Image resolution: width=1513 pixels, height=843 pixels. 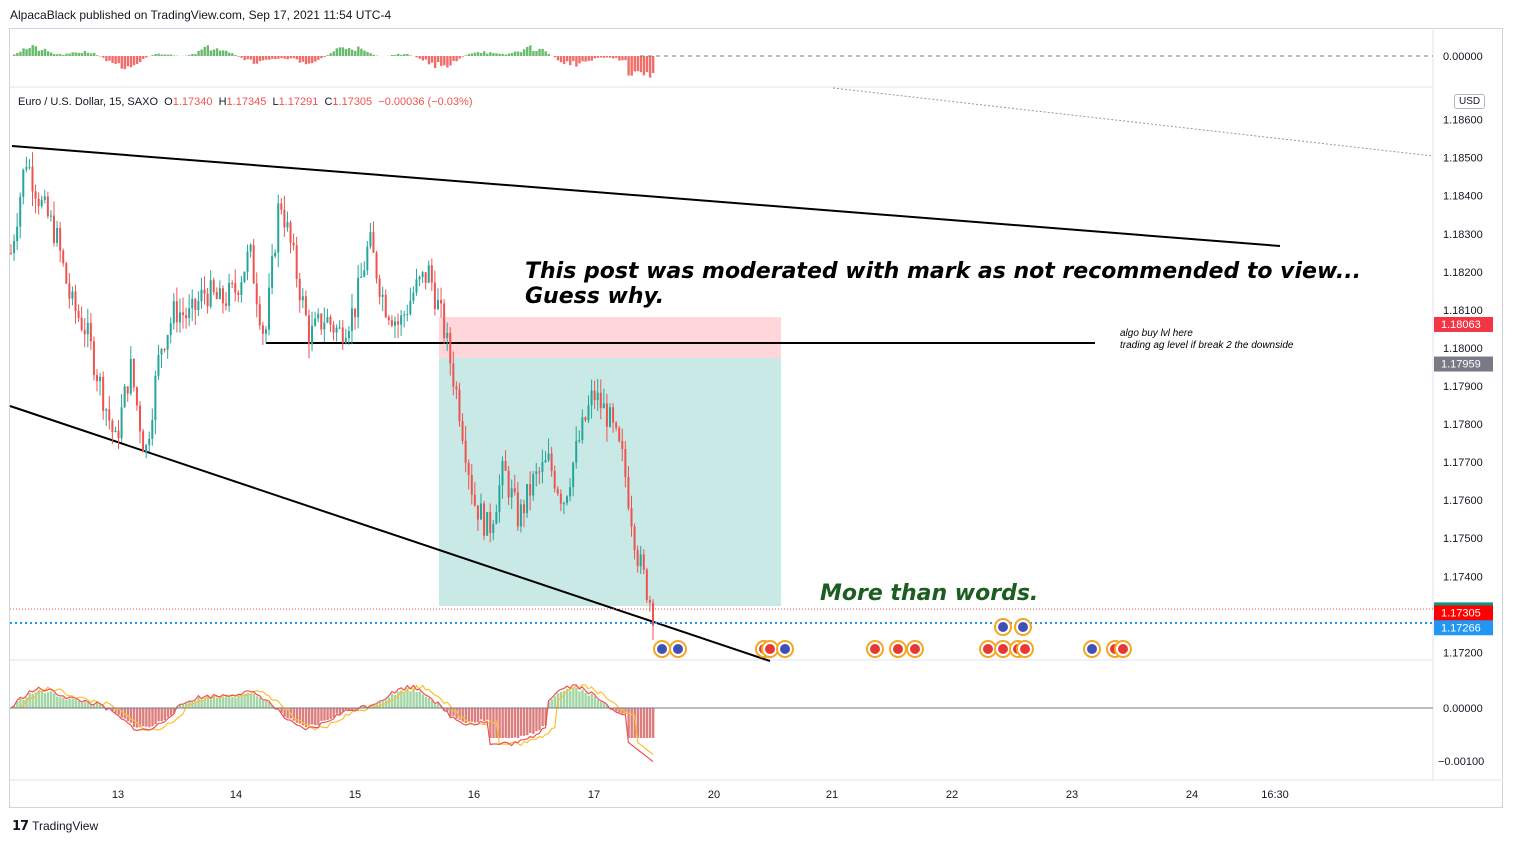 I want to click on price-tick-label: 1.18200, so click(x=1463, y=273).